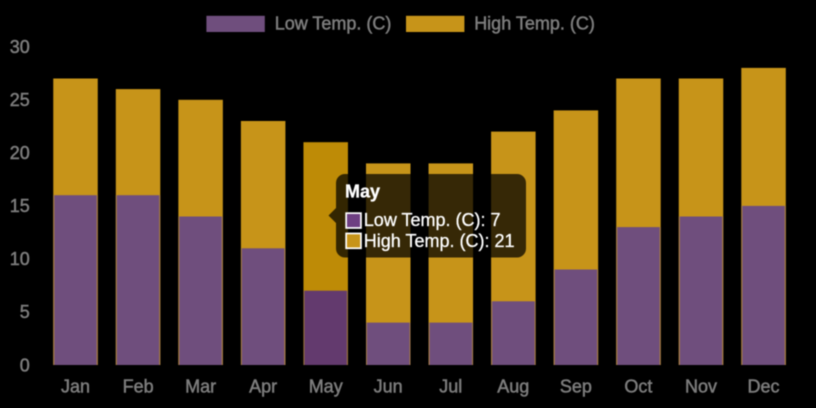  What do you see at coordinates (263, 387) in the screenshot?
I see `svg-text: Apr` at bounding box center [263, 387].